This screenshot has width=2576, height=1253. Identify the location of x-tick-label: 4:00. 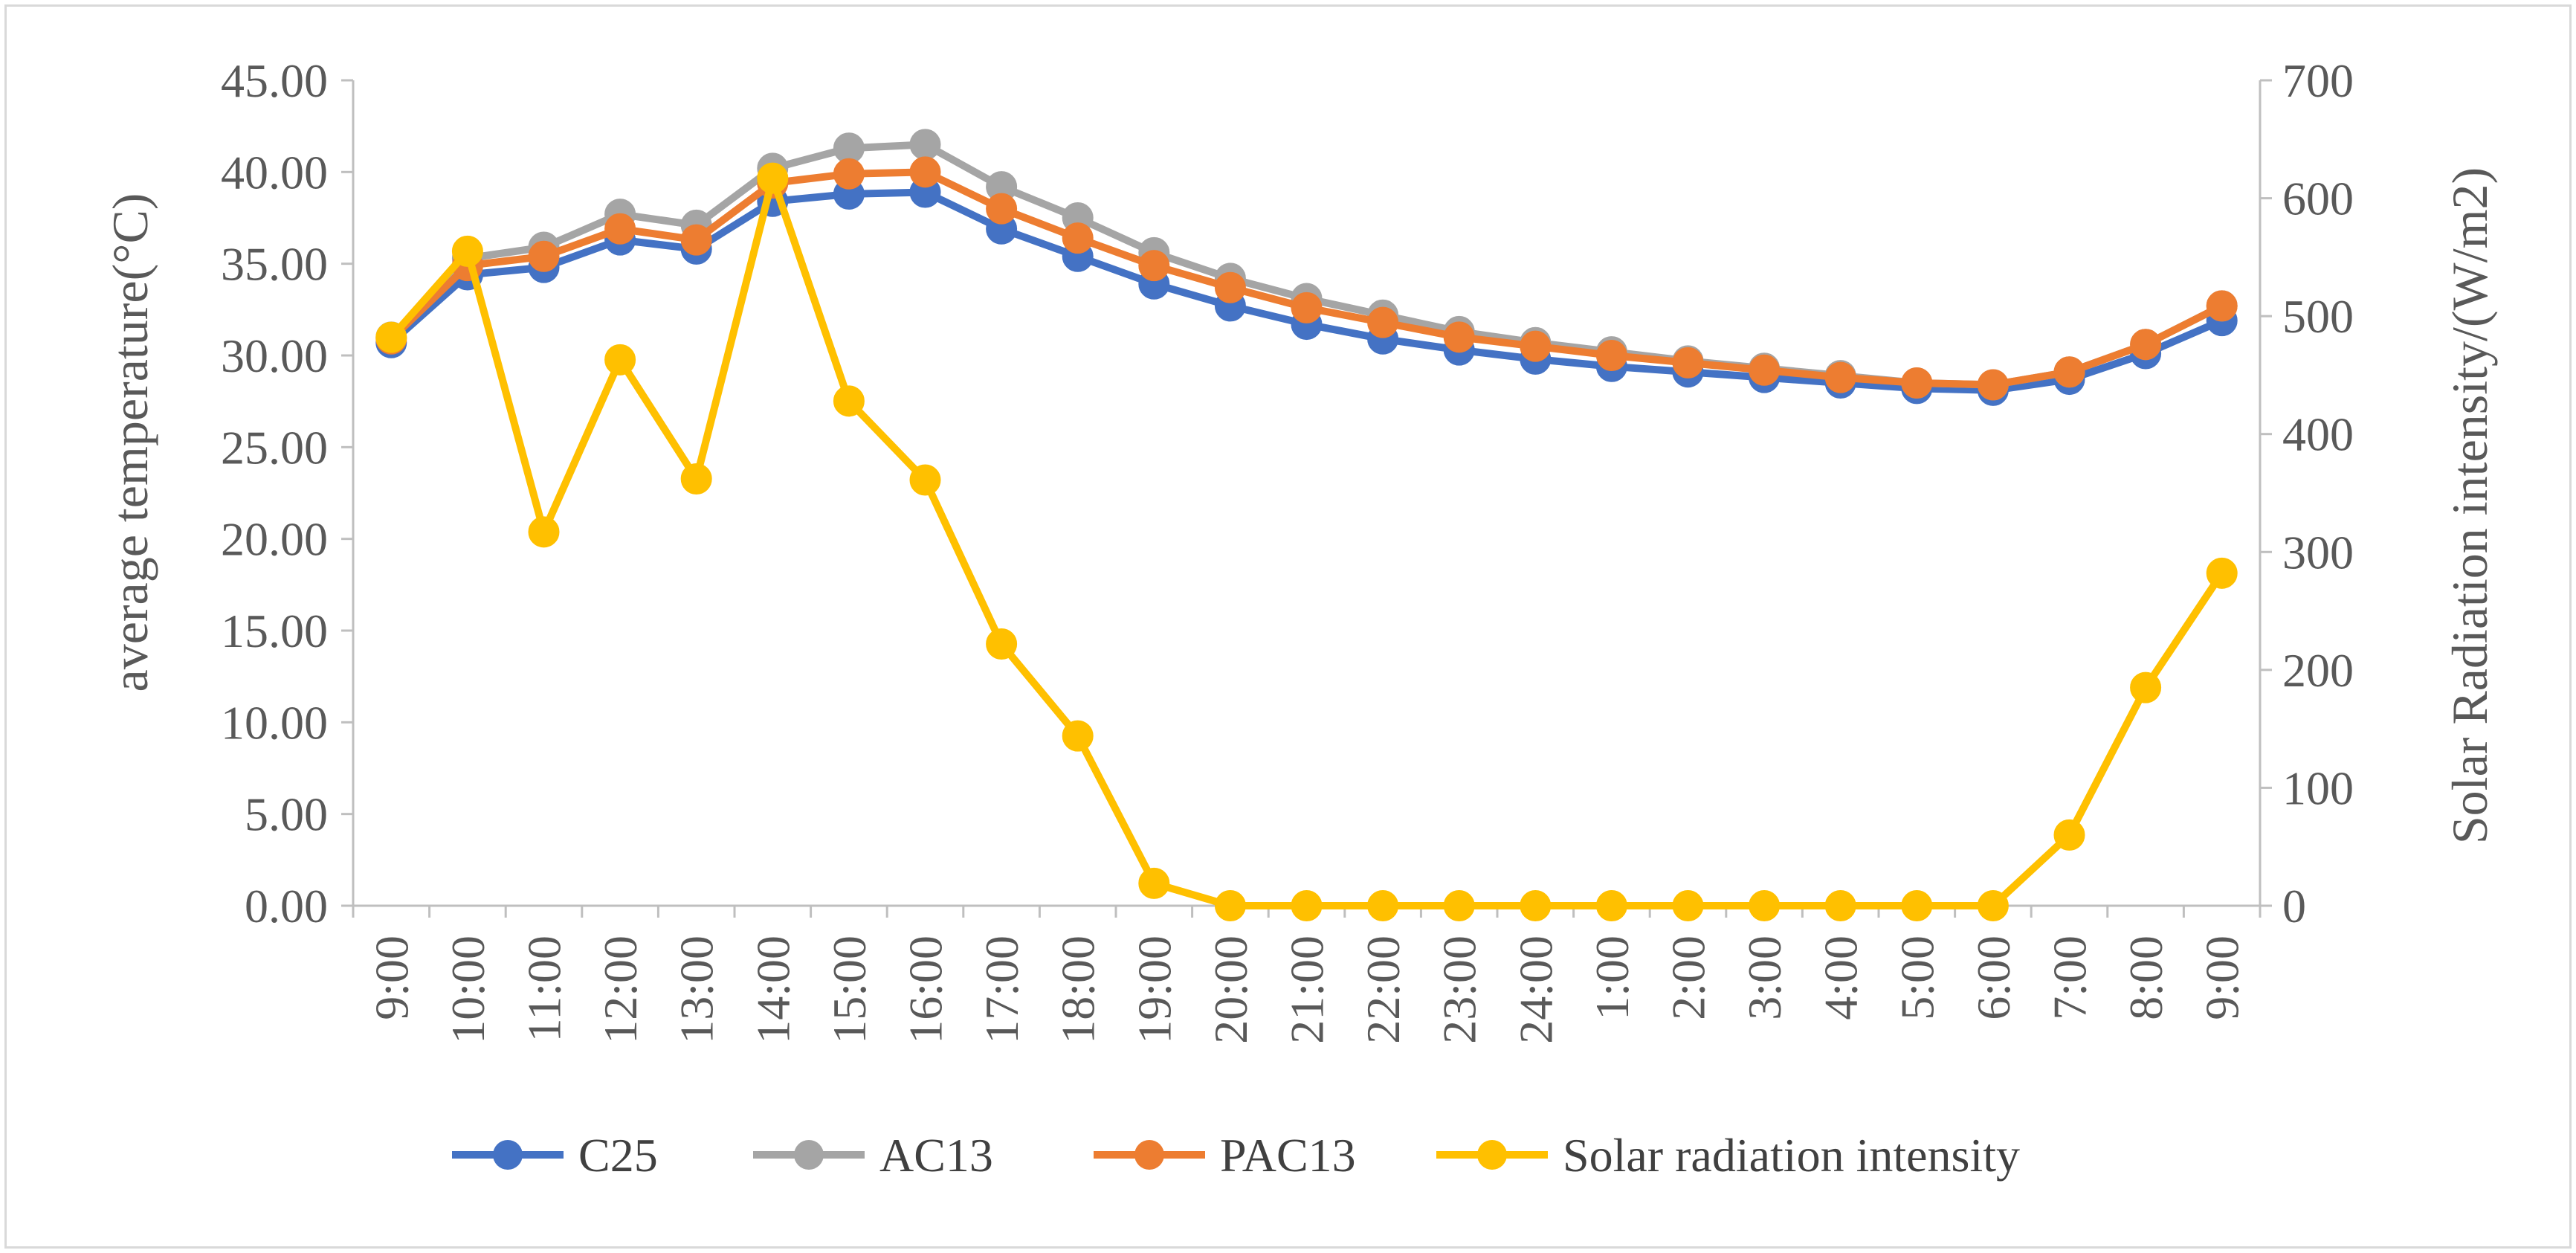
(1841, 977).